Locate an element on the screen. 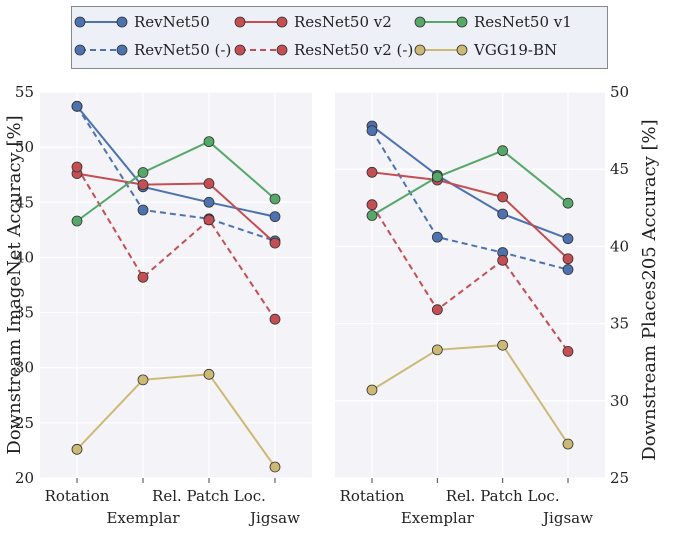 This screenshot has width=676, height=538. legend-item-vgg19bn: VGG19-BN is located at coordinates (485, 50).